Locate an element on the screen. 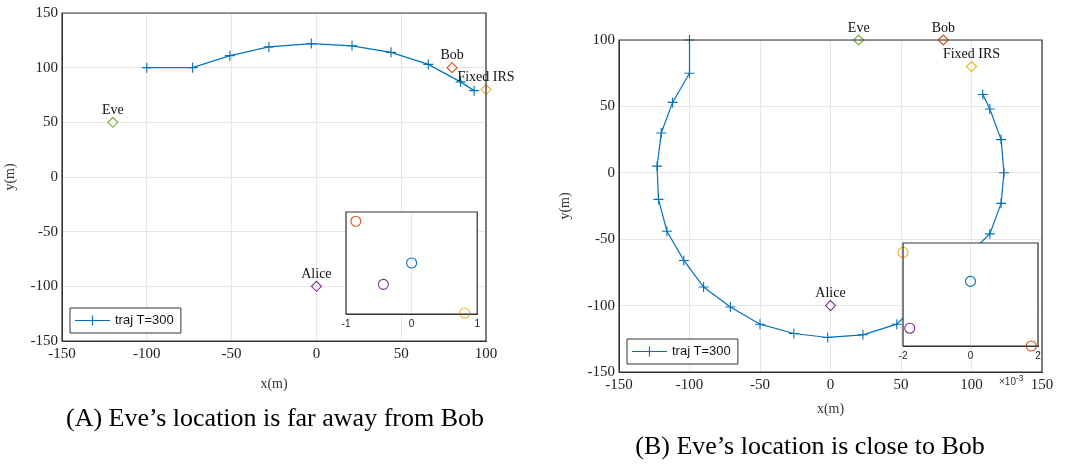  x-tick-label: 2 is located at coordinates (1038, 355).